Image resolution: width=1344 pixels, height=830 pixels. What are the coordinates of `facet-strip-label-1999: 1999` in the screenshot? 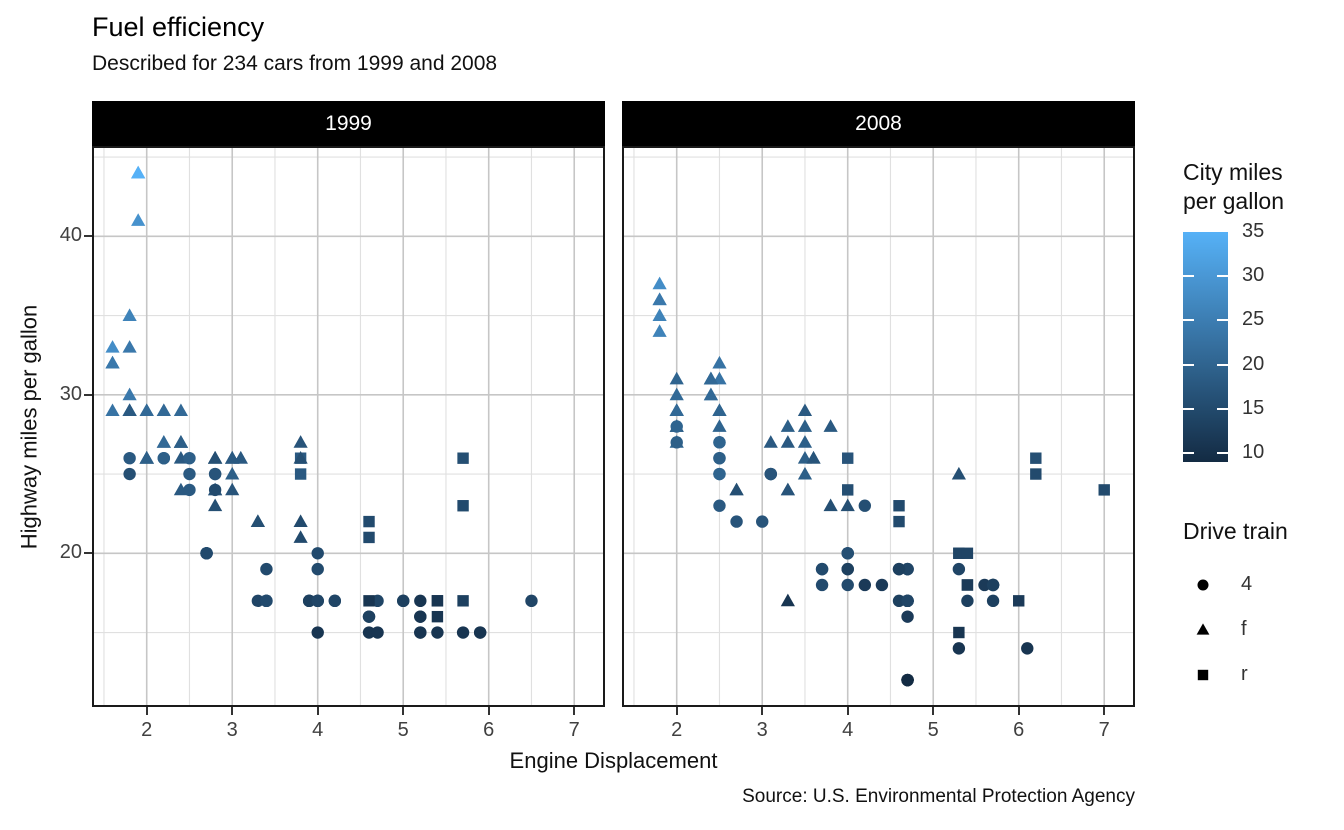 It's located at (348, 123).